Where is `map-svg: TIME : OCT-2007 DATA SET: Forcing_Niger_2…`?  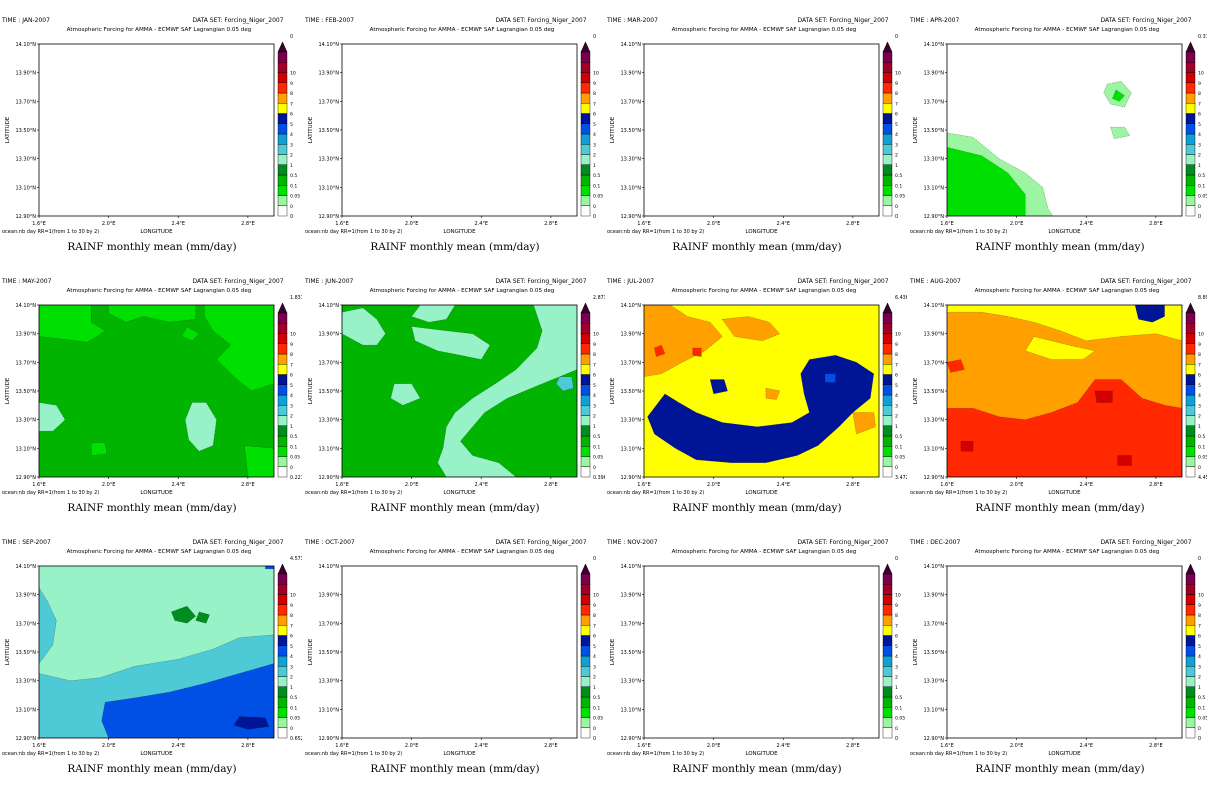 map-svg: TIME : OCT-2007 DATA SET: Forcing_Niger_2… is located at coordinates (454, 657).